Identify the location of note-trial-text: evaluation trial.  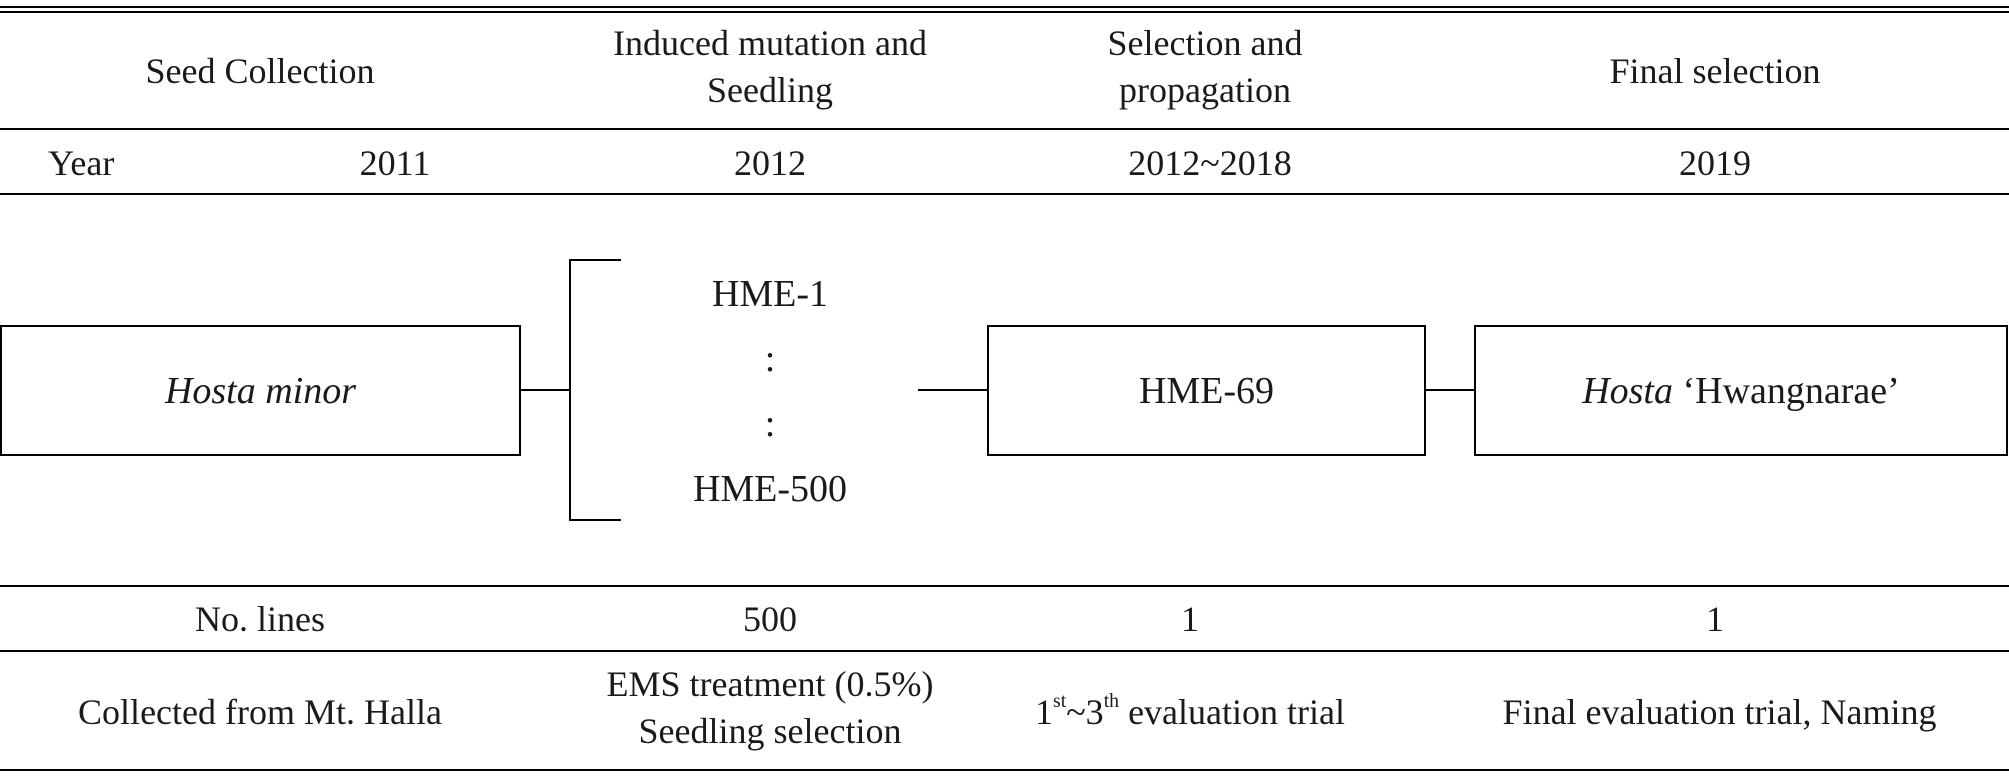
(1232, 712).